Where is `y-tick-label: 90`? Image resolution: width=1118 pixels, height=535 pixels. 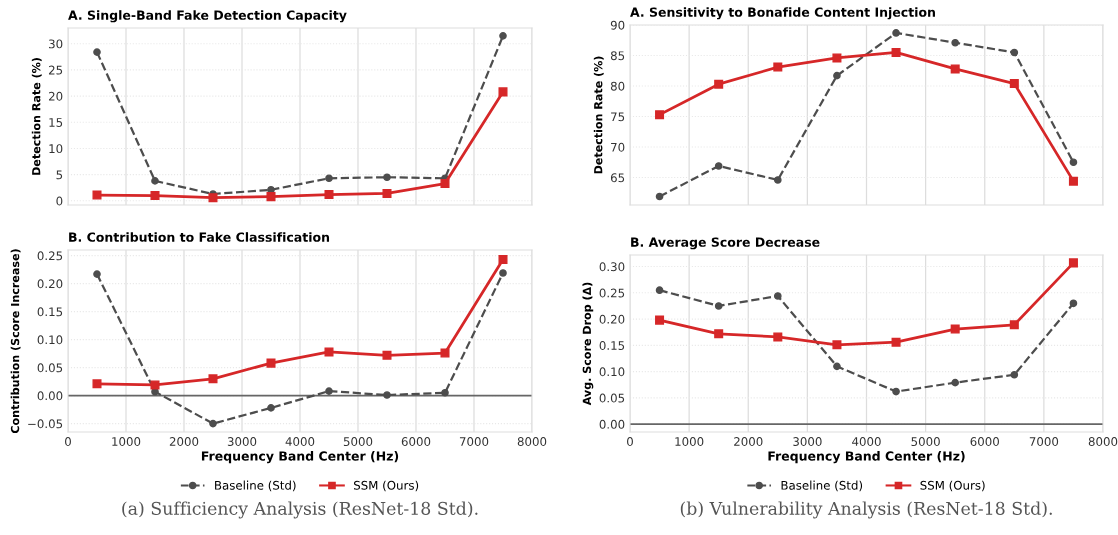 y-tick-label: 90 is located at coordinates (617, 25).